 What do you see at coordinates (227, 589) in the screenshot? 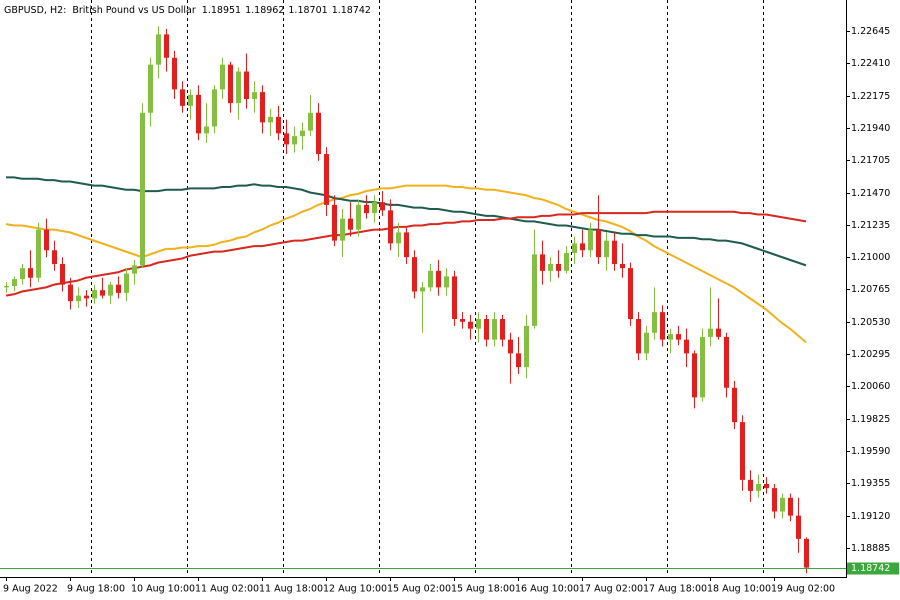
I see `x-tick-label: 11 Aug 02:00` at bounding box center [227, 589].